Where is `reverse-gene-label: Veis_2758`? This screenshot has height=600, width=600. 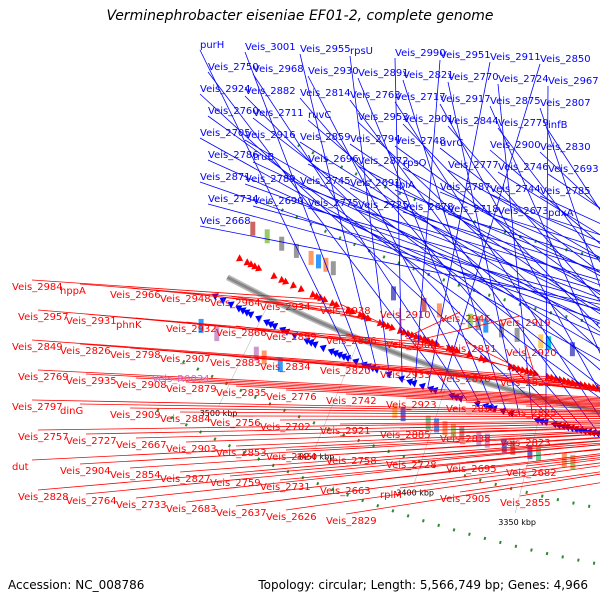
reverse-gene-label: Veis_2758 is located at coordinates (351, 461).